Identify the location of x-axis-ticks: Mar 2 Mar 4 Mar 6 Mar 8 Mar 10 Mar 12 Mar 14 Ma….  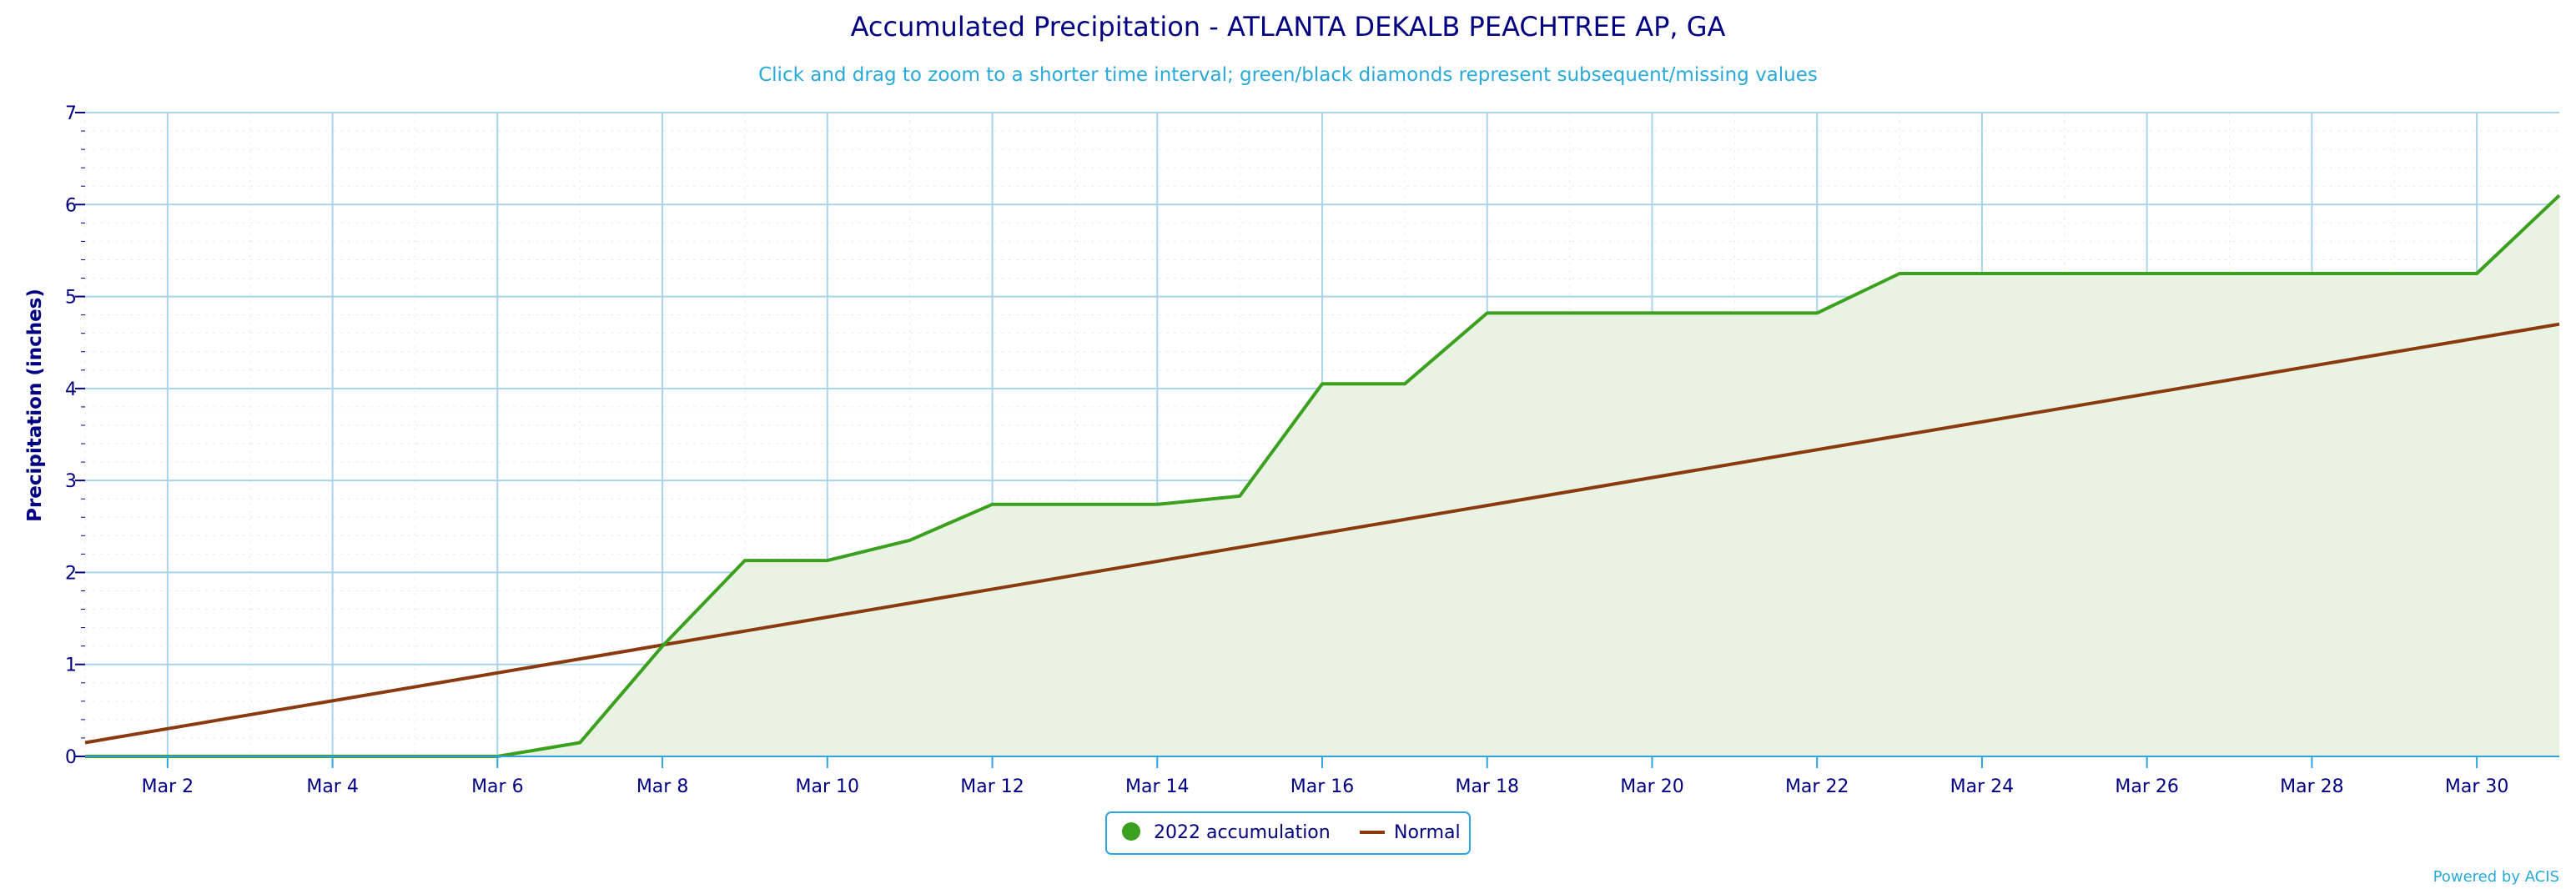
(1325, 776).